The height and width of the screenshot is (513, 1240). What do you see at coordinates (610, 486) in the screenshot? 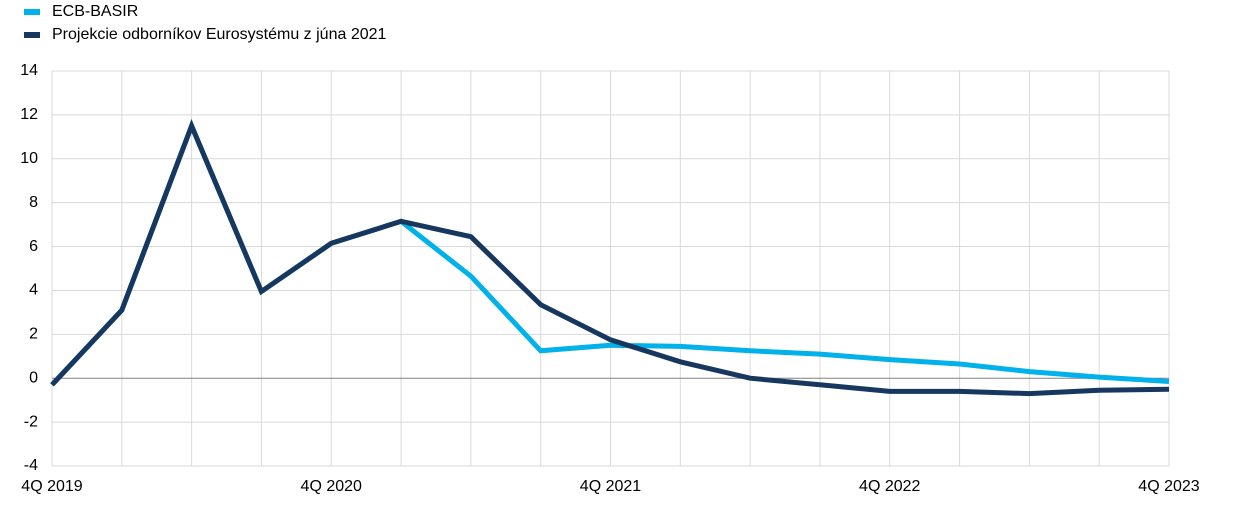
I see `x-tick-label: 4Q 2021` at bounding box center [610, 486].